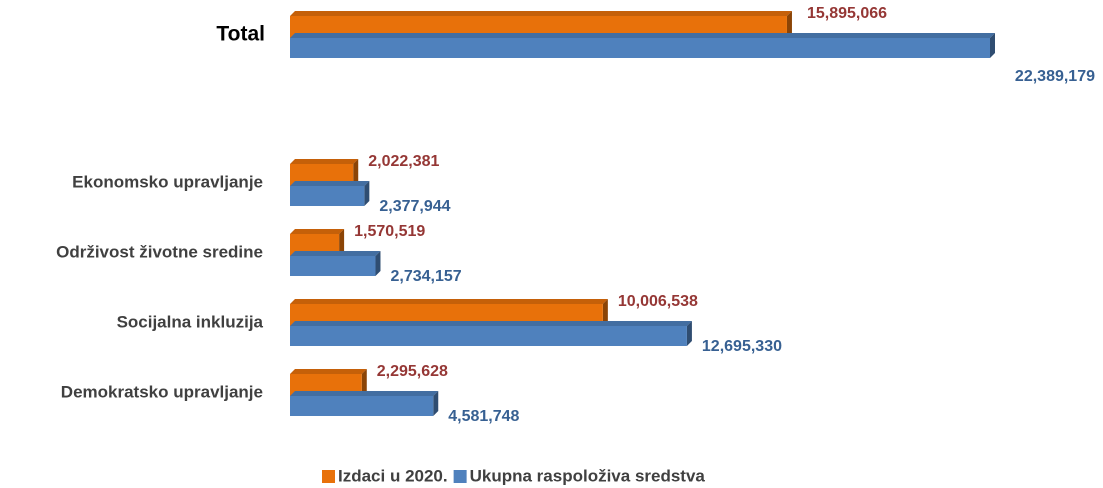 The height and width of the screenshot is (488, 1103). What do you see at coordinates (847, 13) in the screenshot?
I see `value-label: 15,895,066` at bounding box center [847, 13].